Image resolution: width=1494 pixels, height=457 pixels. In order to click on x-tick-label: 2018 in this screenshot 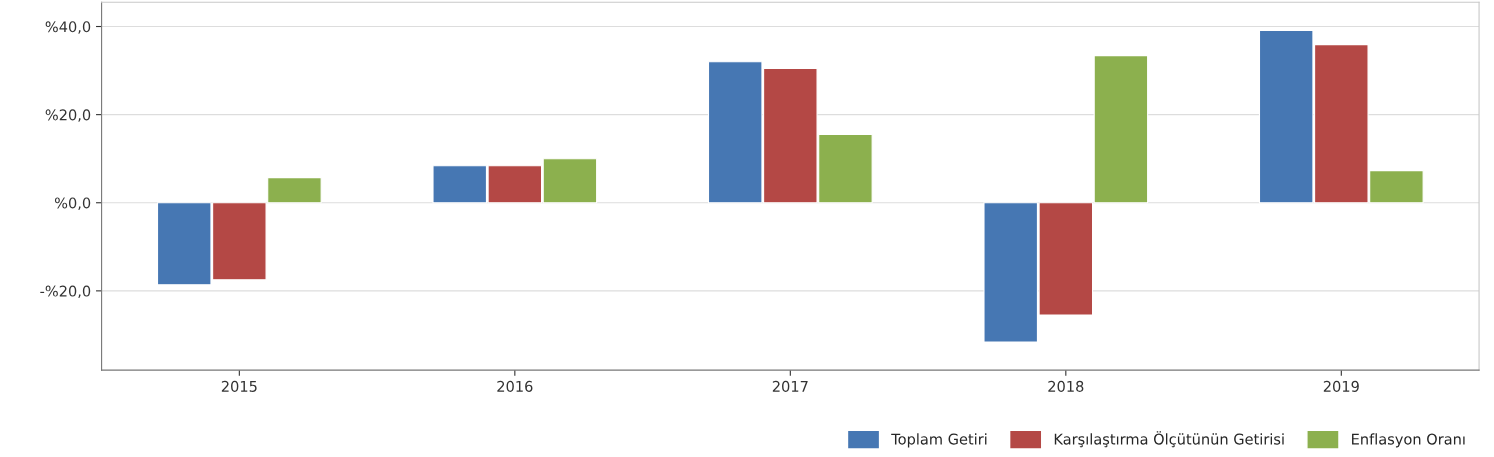, I will do `click(1066, 386)`.